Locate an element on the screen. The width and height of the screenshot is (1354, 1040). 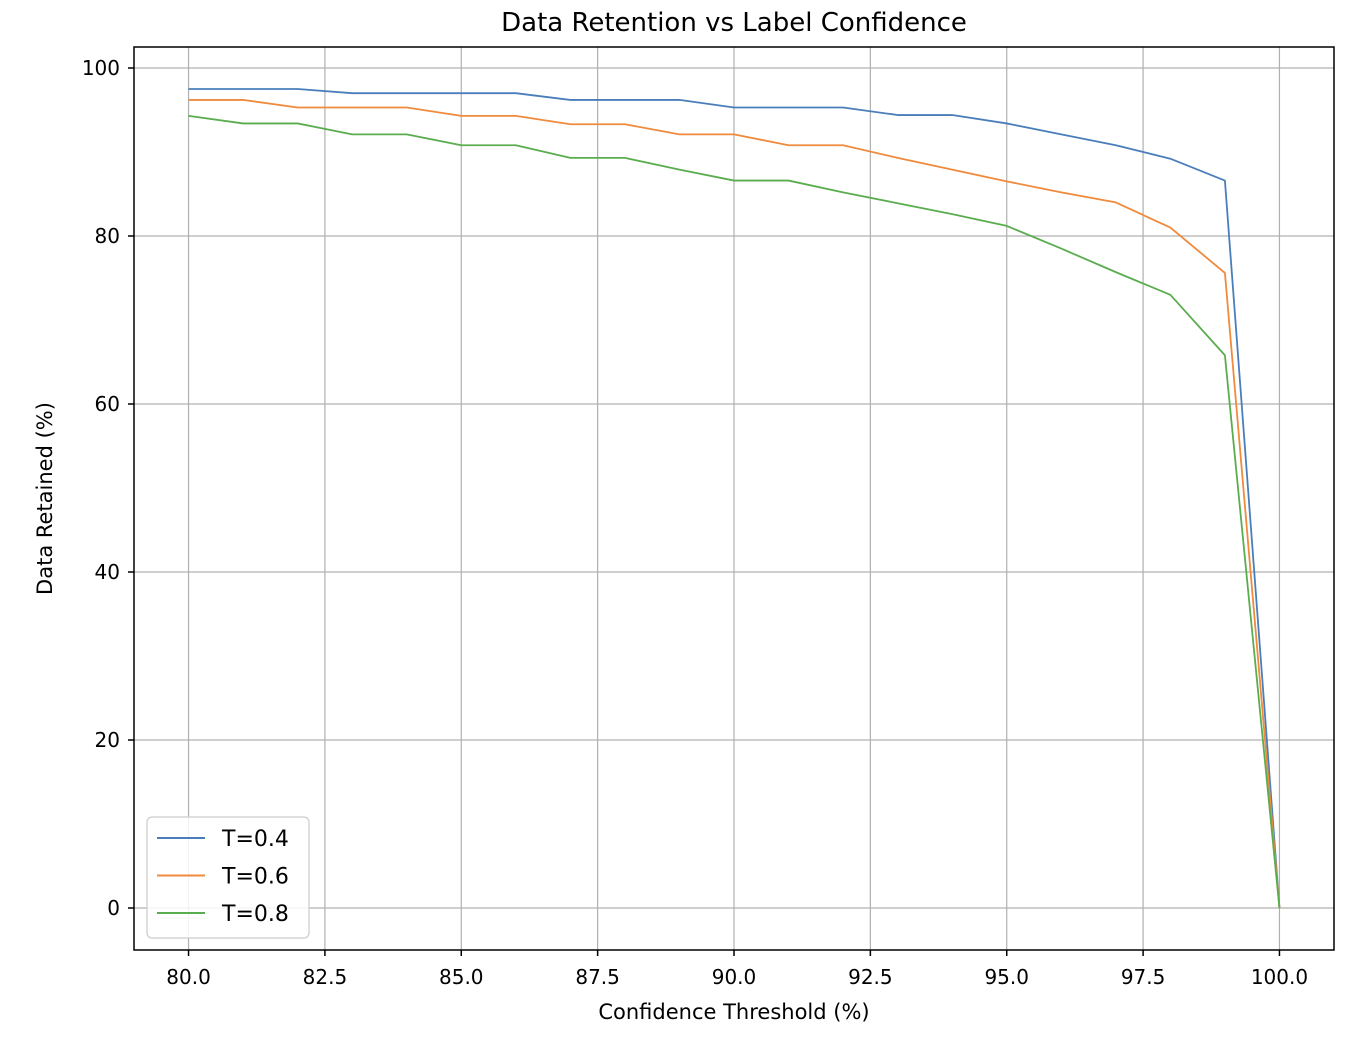
legend-box is located at coordinates (228, 877).